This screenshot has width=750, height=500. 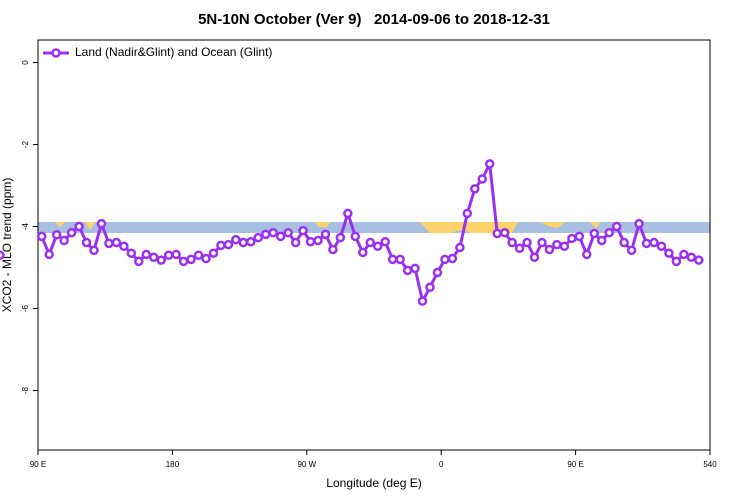 What do you see at coordinates (173, 464) in the screenshot?
I see `x-tick-label: 180` at bounding box center [173, 464].